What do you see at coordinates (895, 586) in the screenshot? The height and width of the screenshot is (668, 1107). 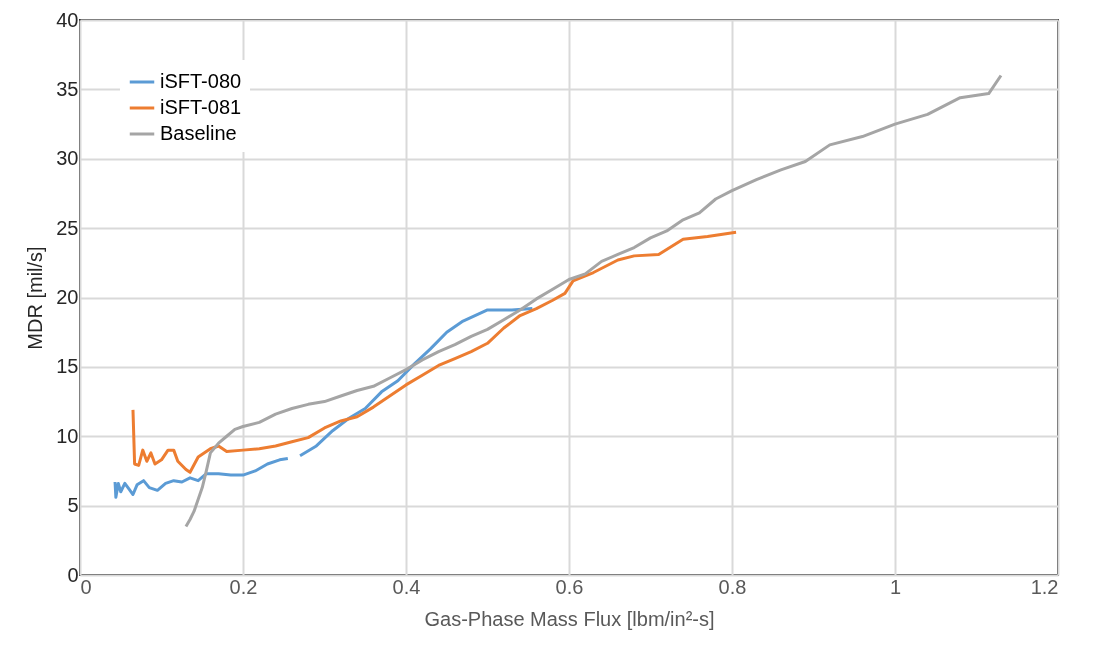 I see `x-tick-label: 1` at bounding box center [895, 586].